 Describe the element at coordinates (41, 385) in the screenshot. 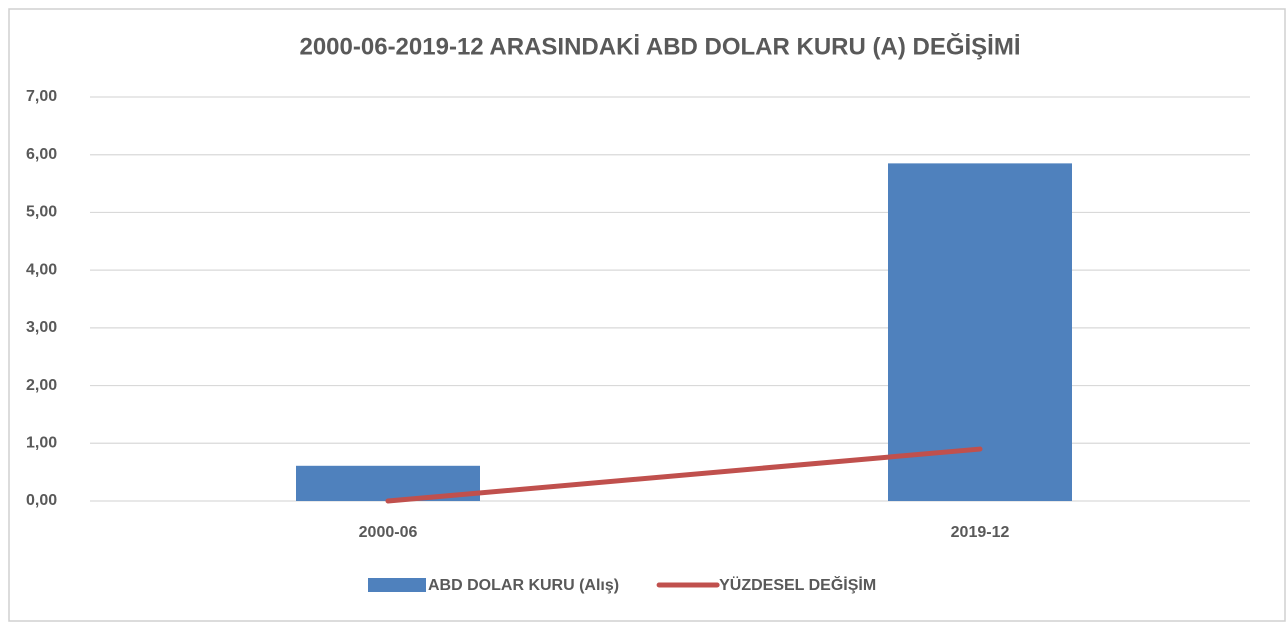

I see `y-tick-label: 2,00` at that location.